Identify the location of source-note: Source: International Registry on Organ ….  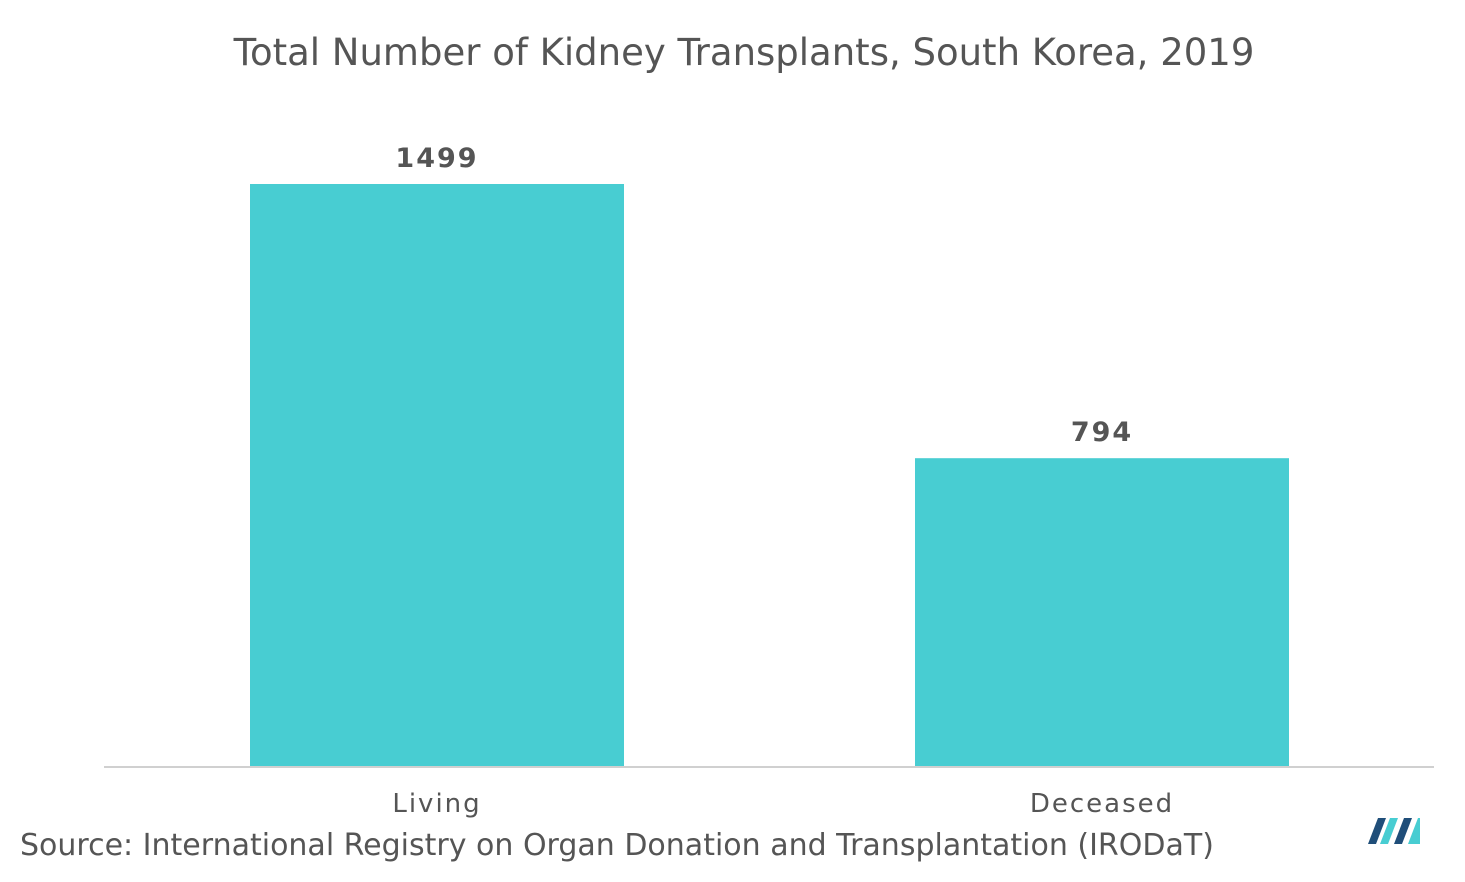
(617, 845).